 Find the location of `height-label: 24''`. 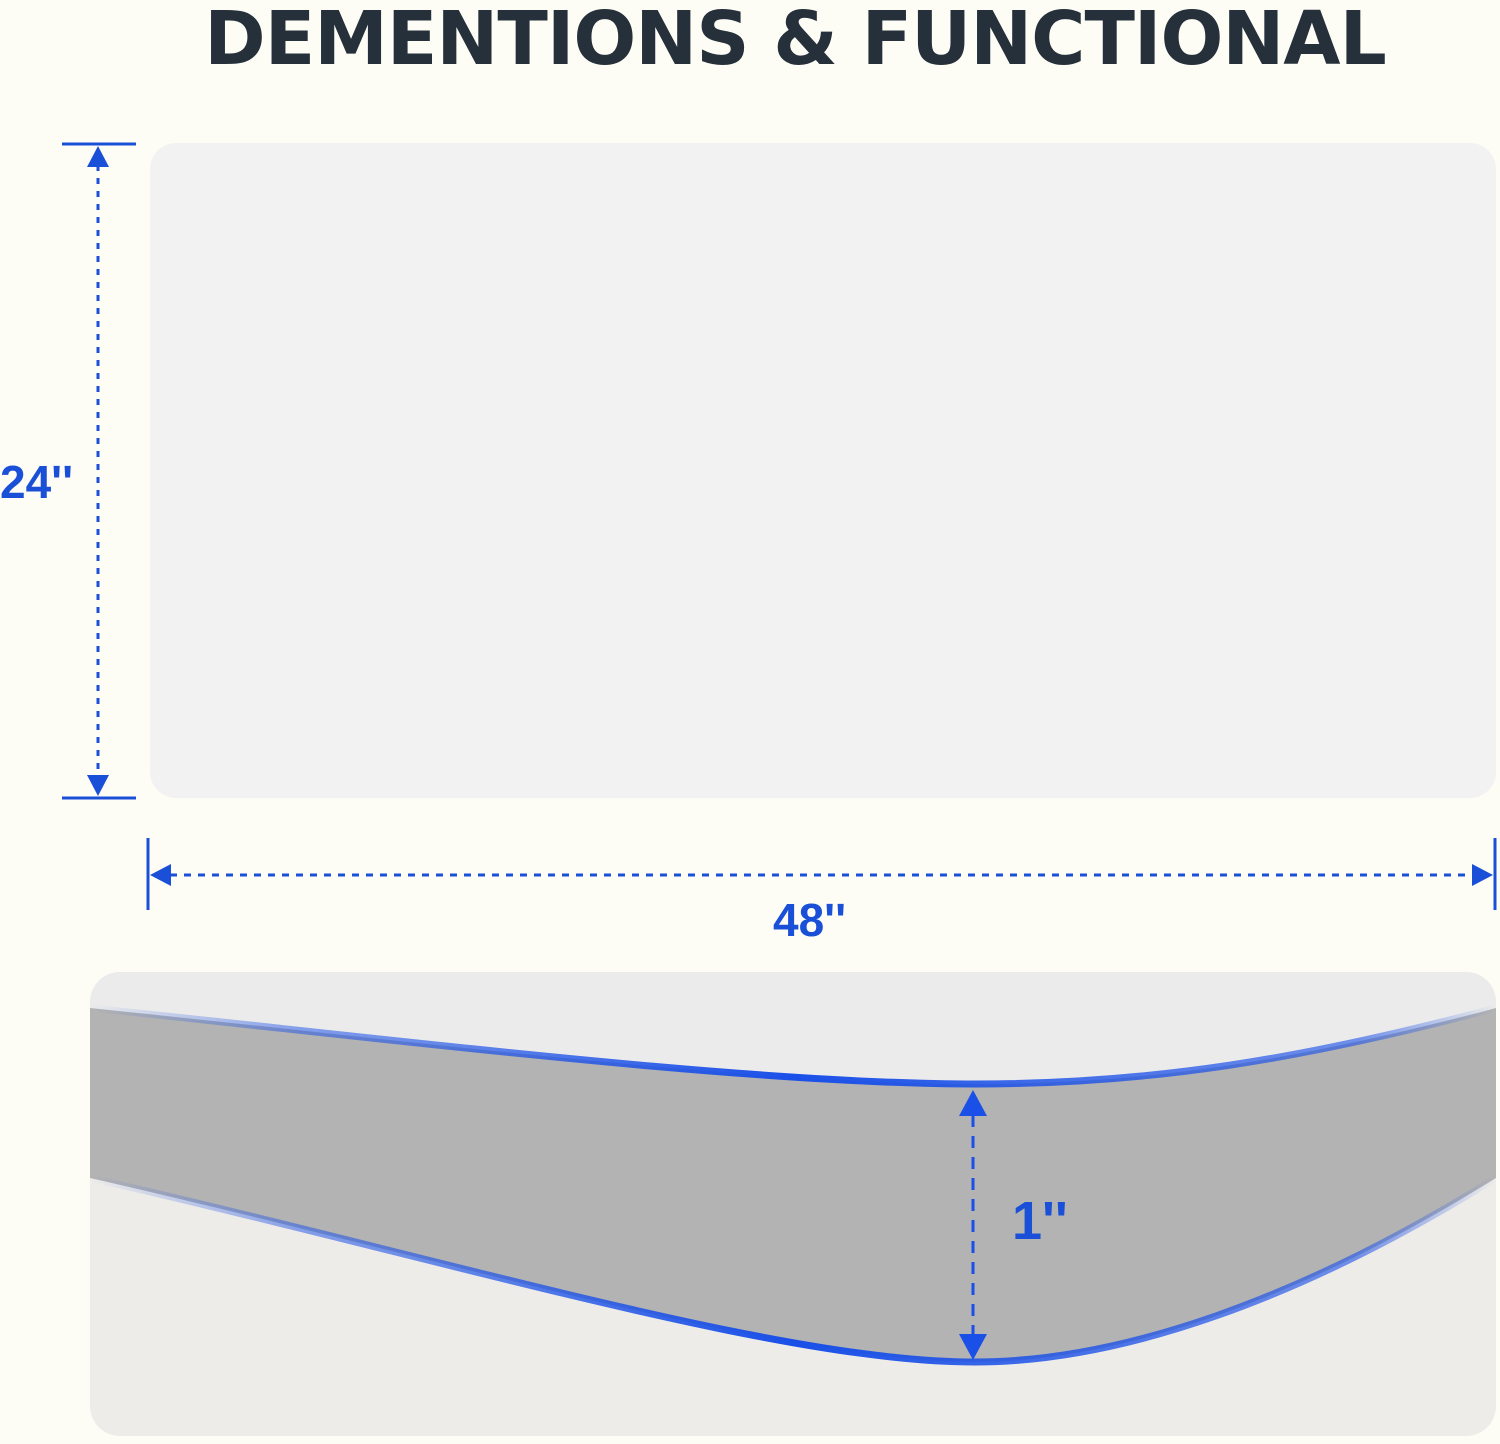

height-label: 24'' is located at coordinates (37, 482).